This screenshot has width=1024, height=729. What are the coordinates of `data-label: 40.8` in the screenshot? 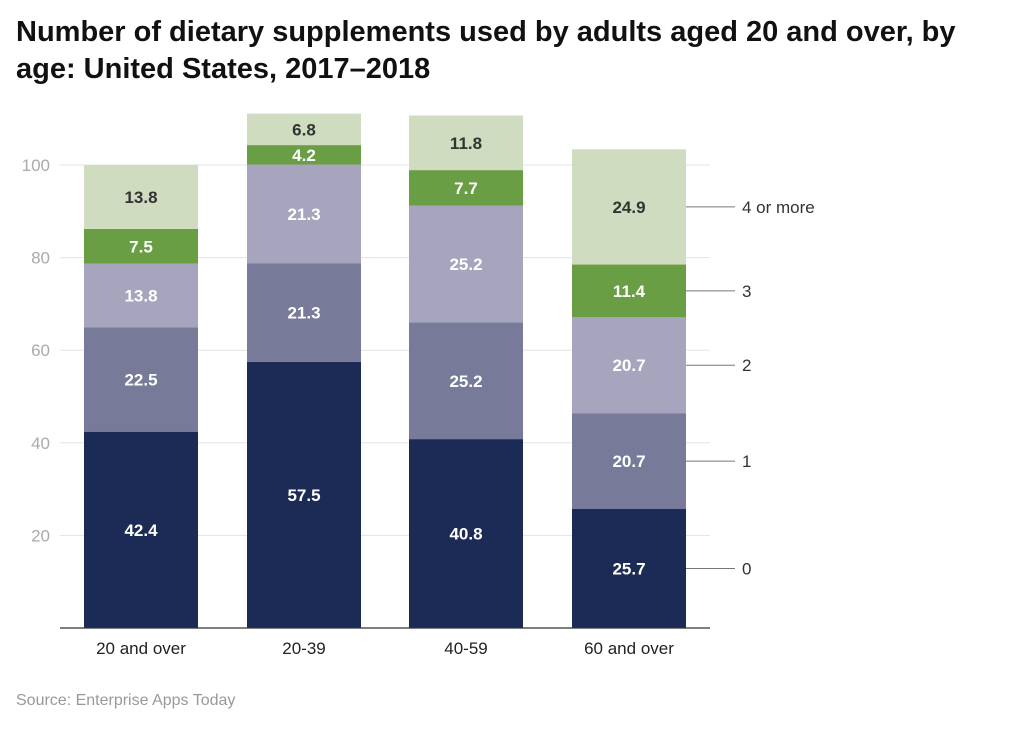 It's located at (465, 534).